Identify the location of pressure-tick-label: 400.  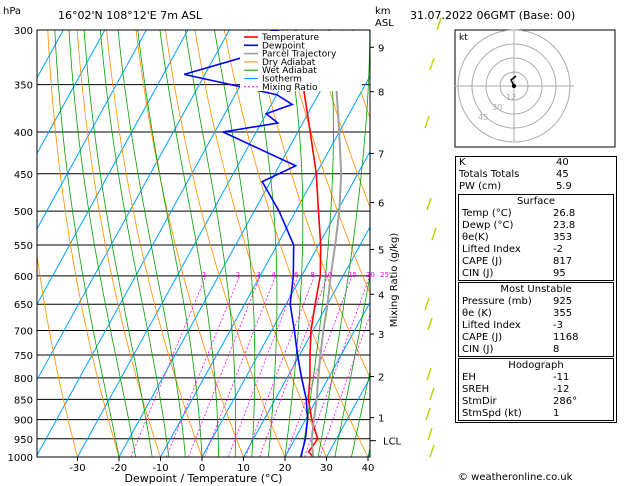
(23, 133).